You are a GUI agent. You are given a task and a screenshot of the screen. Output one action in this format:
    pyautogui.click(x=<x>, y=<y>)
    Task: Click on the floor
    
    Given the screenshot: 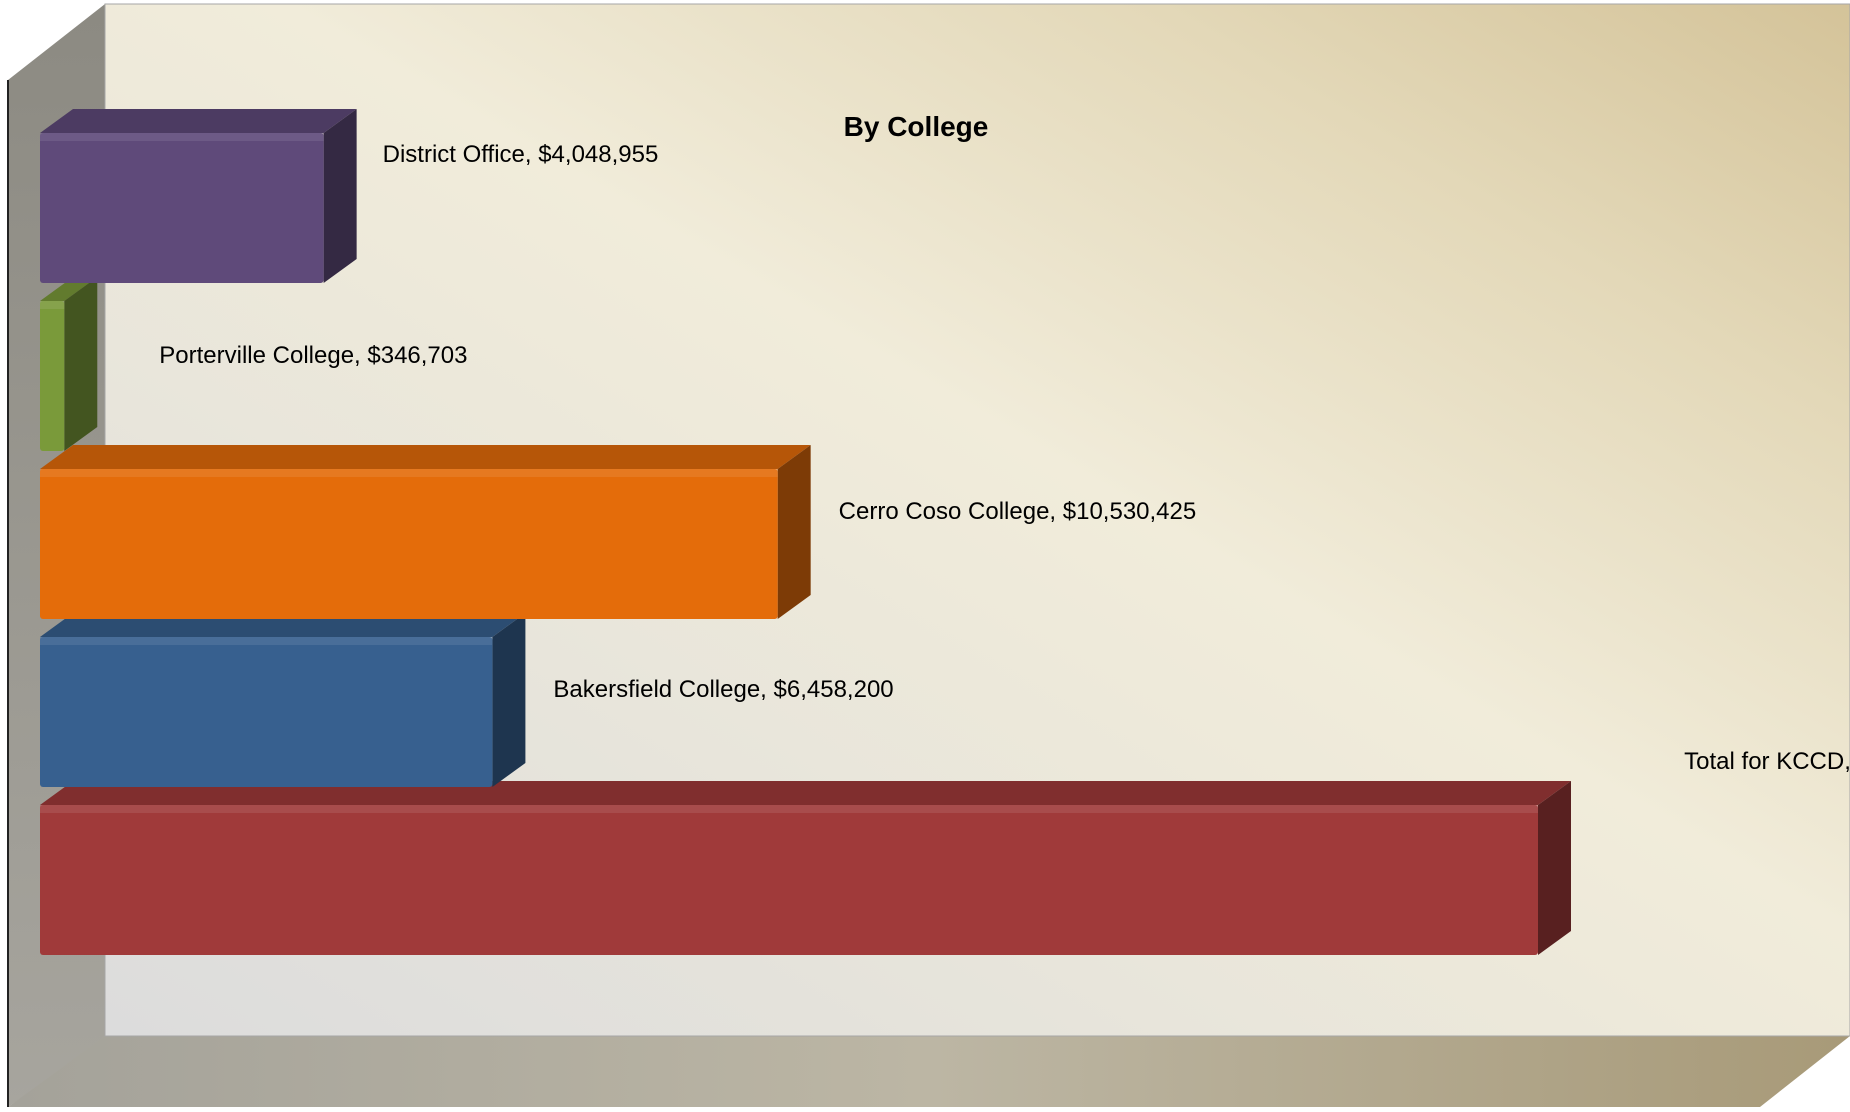 What is the action you would take?
    pyautogui.click(x=929, y=1071)
    